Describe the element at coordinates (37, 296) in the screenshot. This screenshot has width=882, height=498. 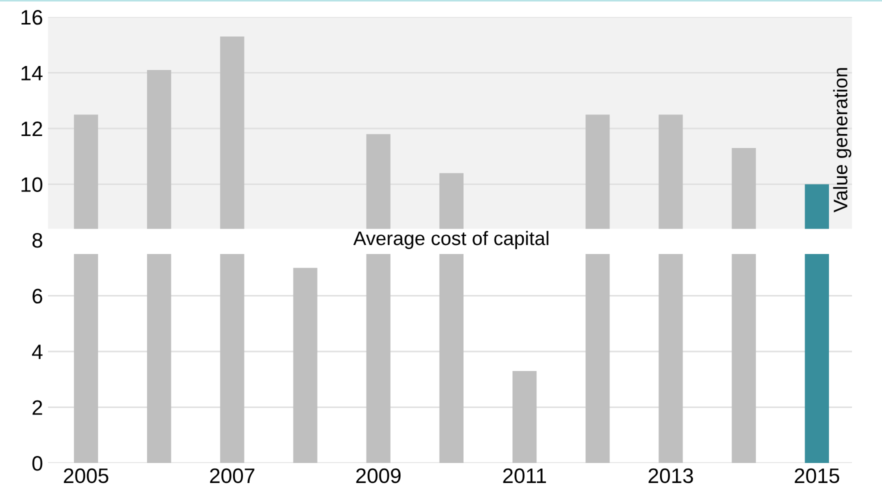
I see `y-tick-label: 6` at that location.